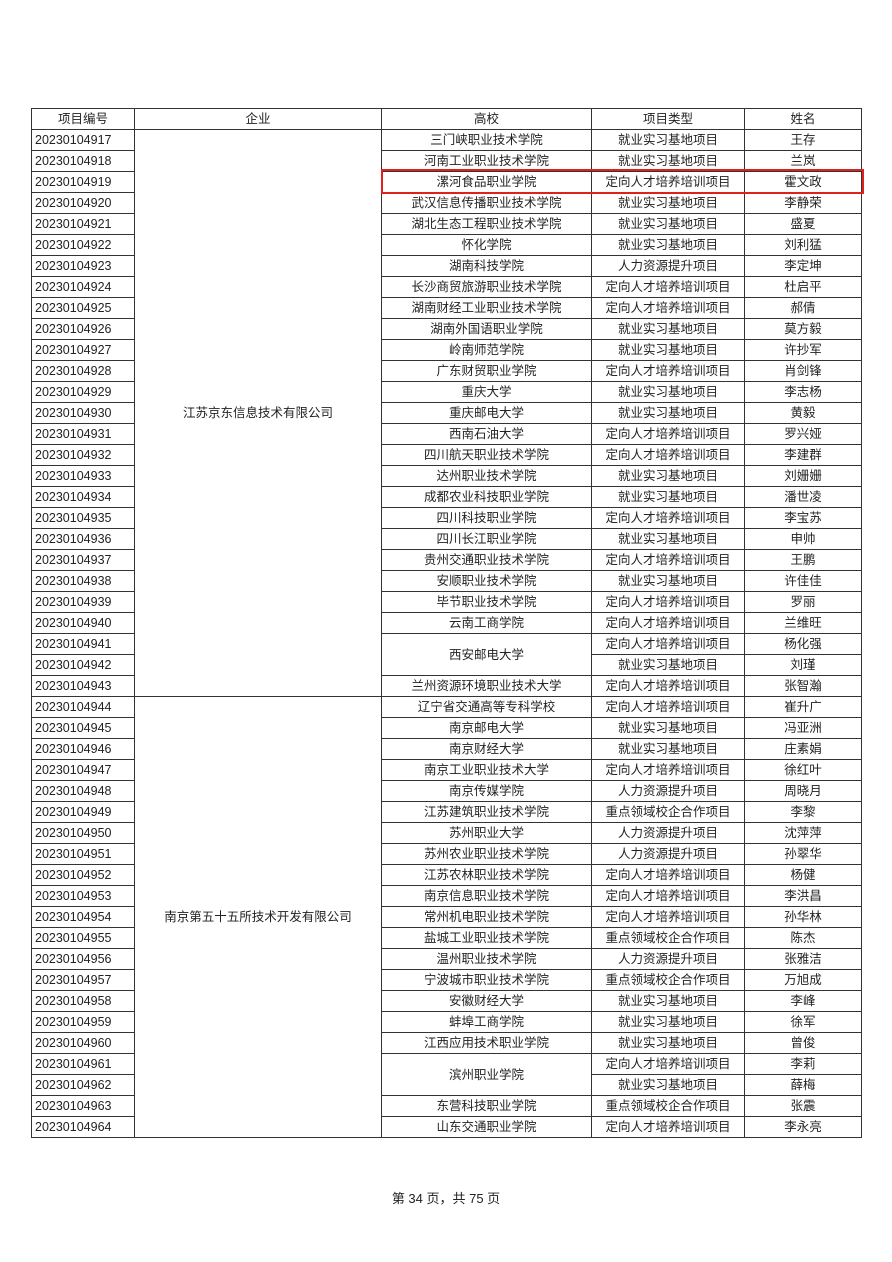 The width and height of the screenshot is (892, 1262). Describe the element at coordinates (803, 1064) in the screenshot. I see `person-name: 李莉` at that location.